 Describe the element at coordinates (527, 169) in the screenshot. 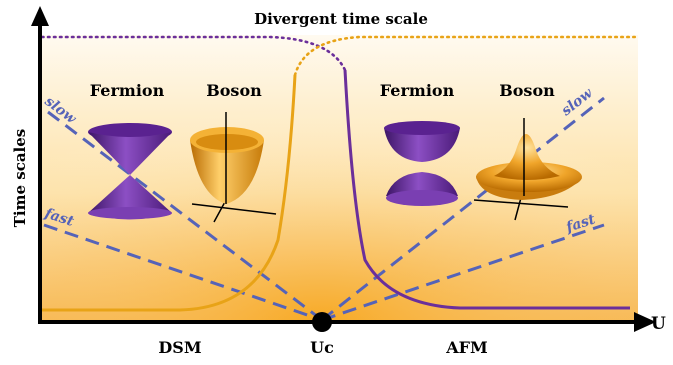

I see `mexican-hat-icon` at that location.